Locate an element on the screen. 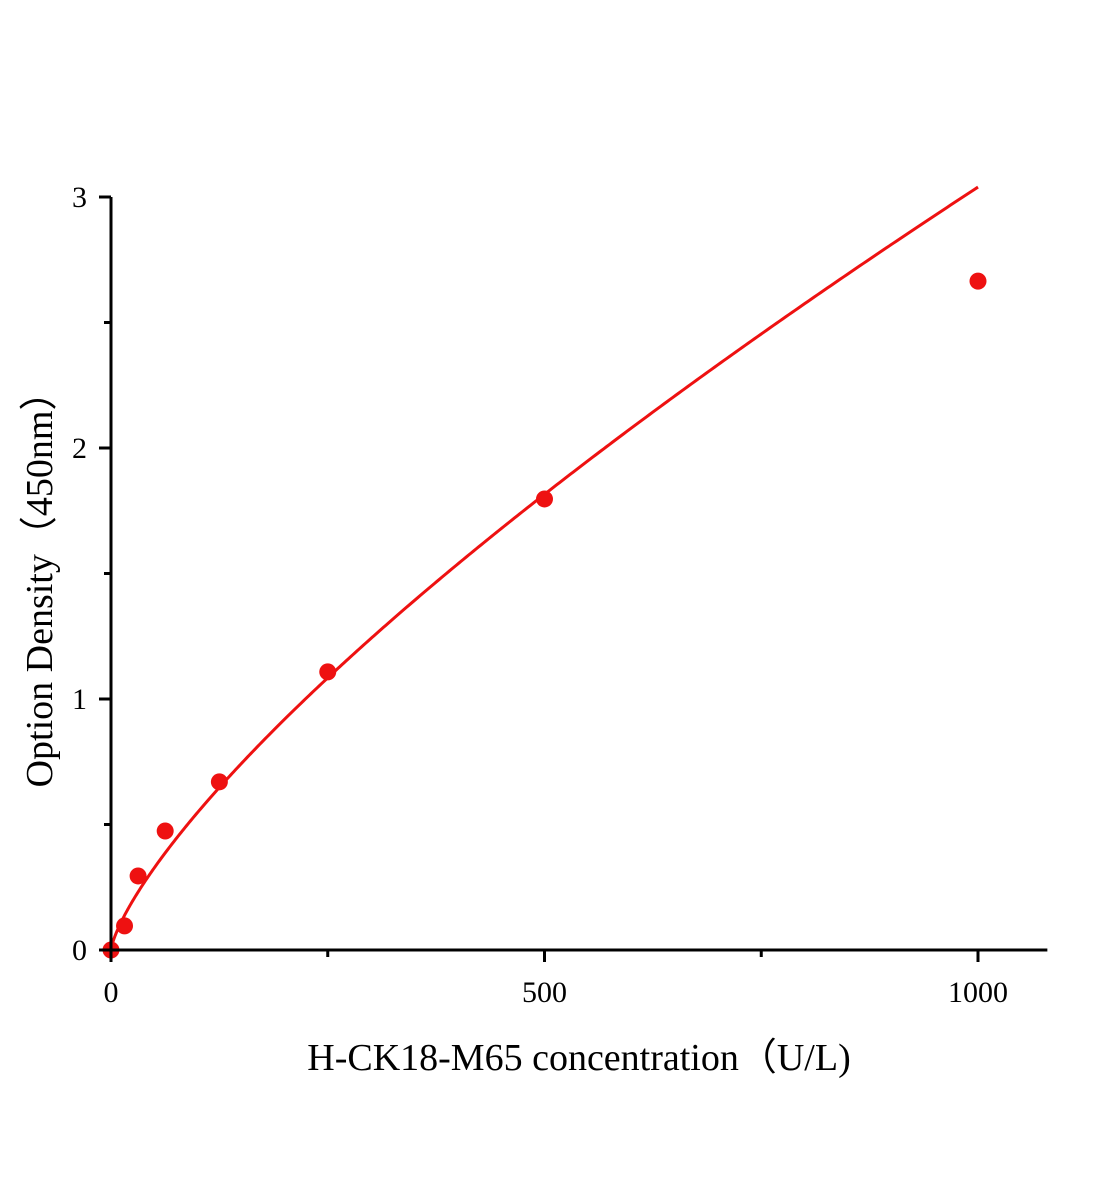  y-tick-label: 0 is located at coordinates (79, 950).